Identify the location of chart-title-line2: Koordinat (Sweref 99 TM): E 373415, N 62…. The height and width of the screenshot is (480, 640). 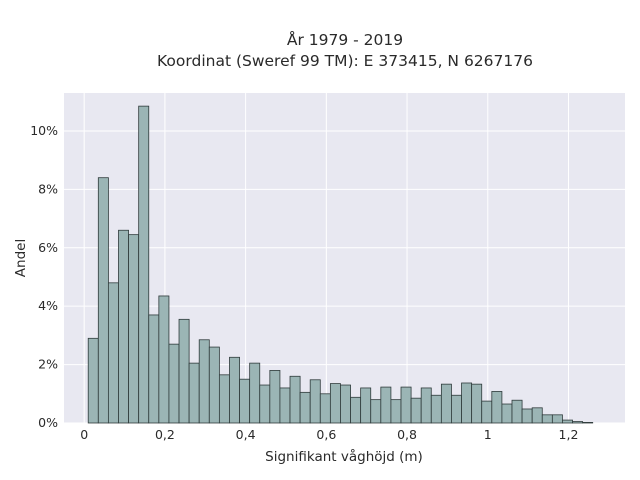
(345, 61).